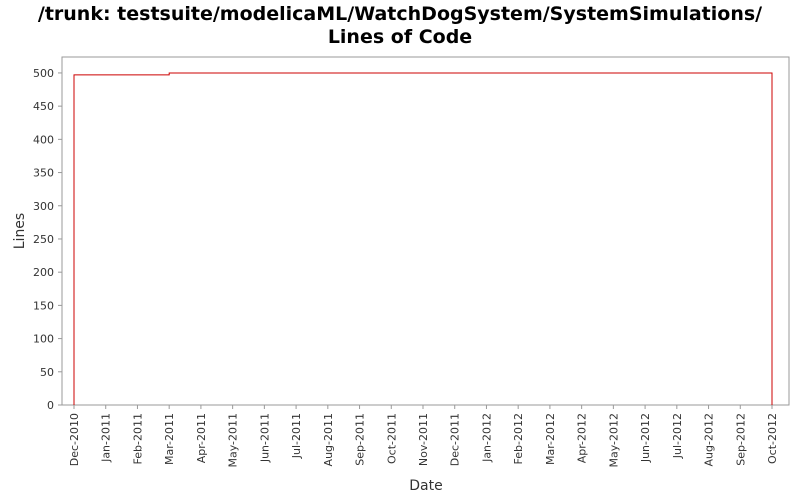 This screenshot has width=800, height=500. What do you see at coordinates (43, 73) in the screenshot?
I see `y-tick-label: 500` at bounding box center [43, 73].